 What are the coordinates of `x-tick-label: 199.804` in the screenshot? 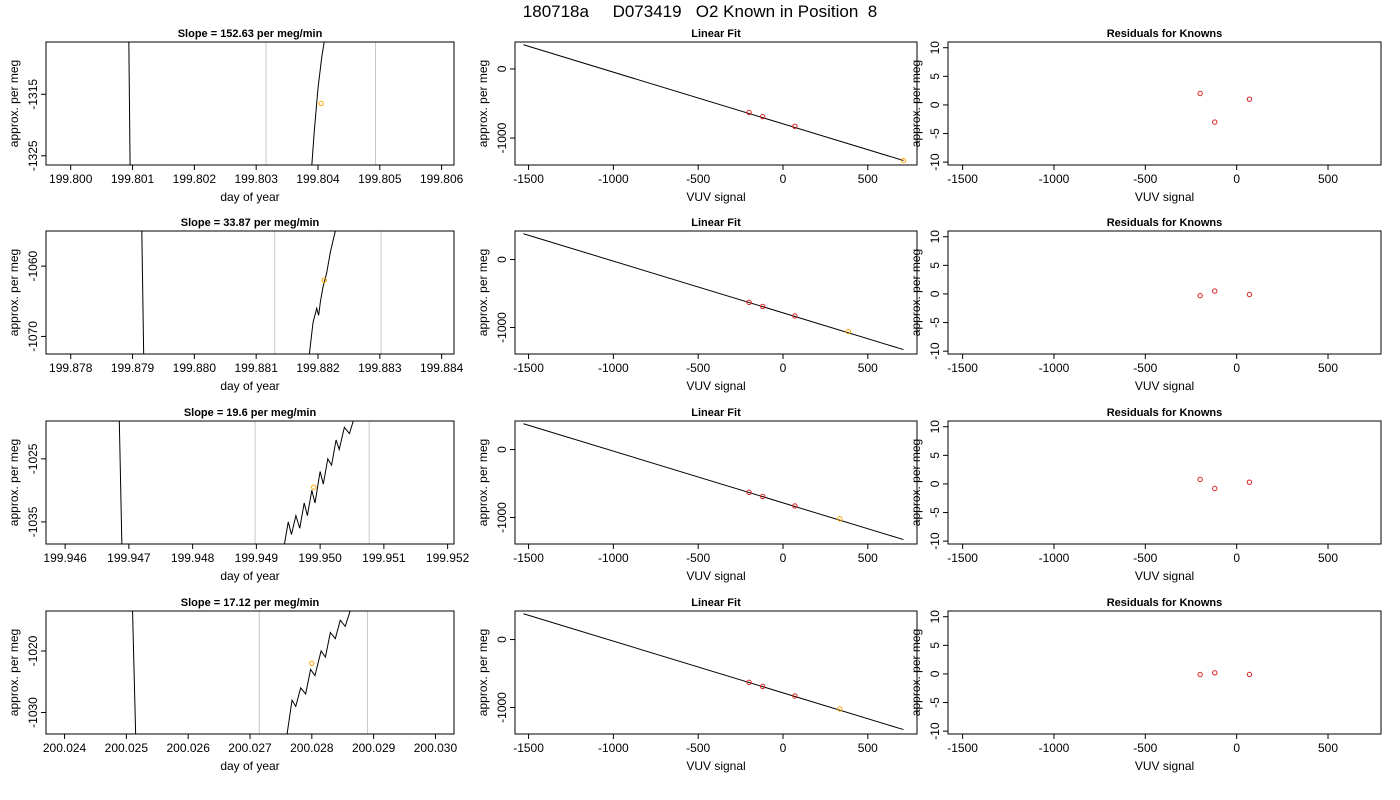 It's located at (318, 179).